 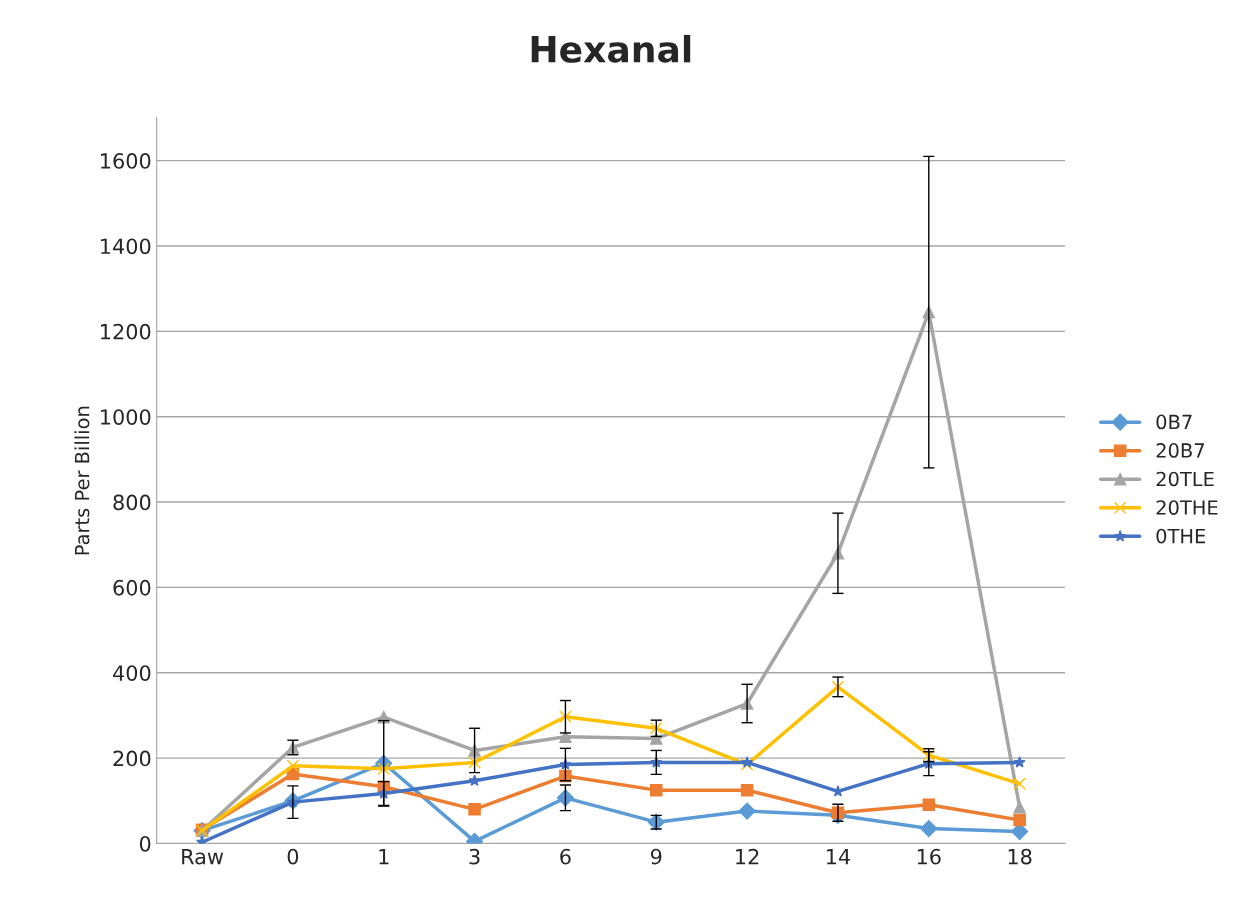 What do you see at coordinates (145, 843) in the screenshot?
I see `y-tick-label: 0` at bounding box center [145, 843].